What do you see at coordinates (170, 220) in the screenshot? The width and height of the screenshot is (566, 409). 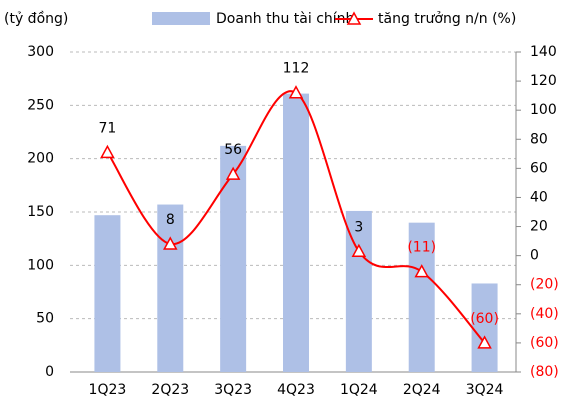 I see `data-label: 8` at bounding box center [170, 220].